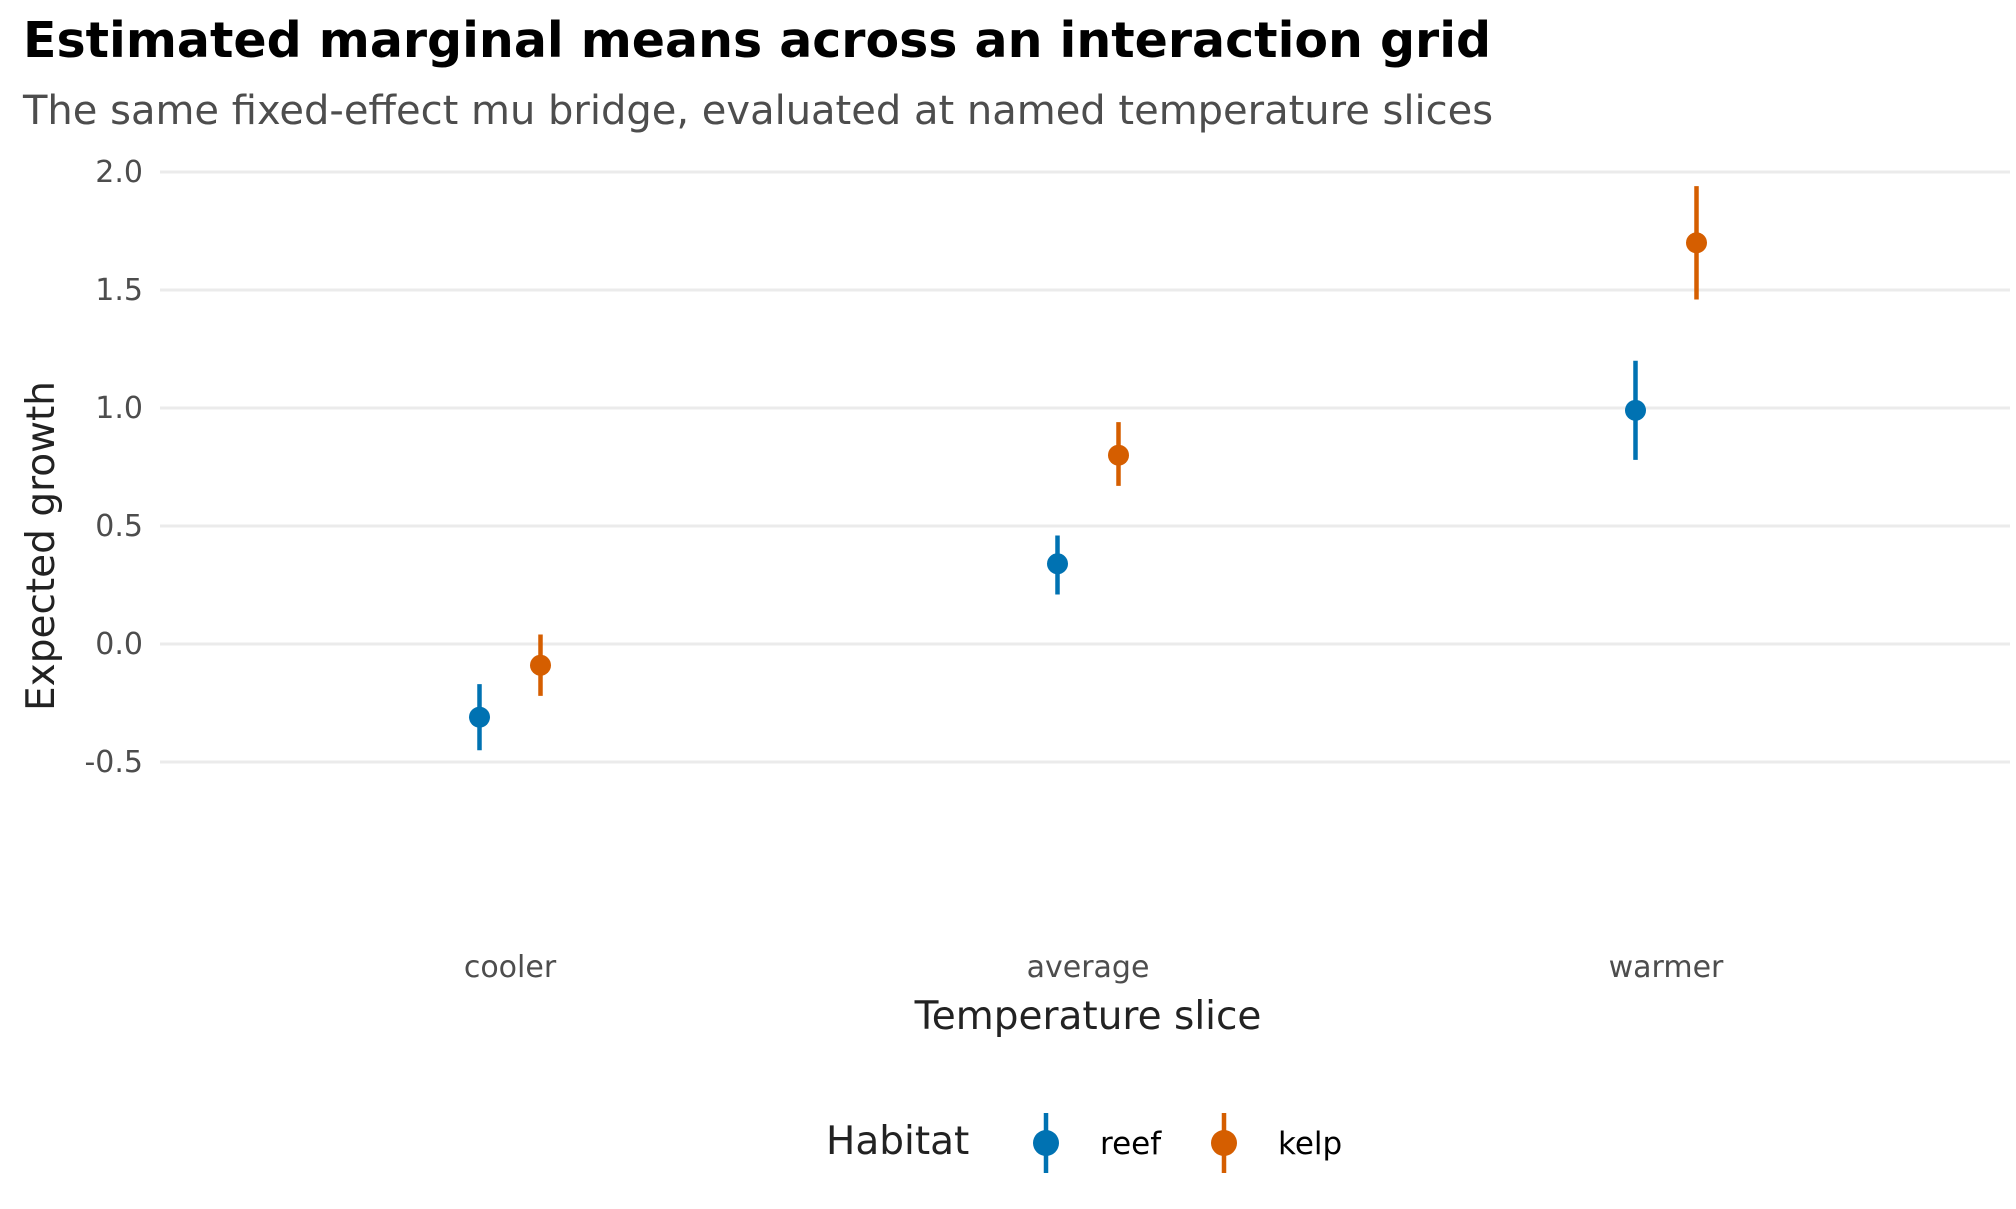  Describe the element at coordinates (119, 290) in the screenshot. I see `y-tick-label: 1.5` at that location.